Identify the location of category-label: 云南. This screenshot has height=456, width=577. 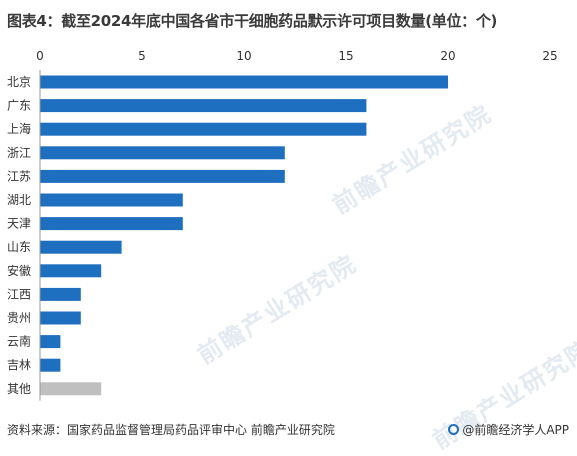
(19, 341).